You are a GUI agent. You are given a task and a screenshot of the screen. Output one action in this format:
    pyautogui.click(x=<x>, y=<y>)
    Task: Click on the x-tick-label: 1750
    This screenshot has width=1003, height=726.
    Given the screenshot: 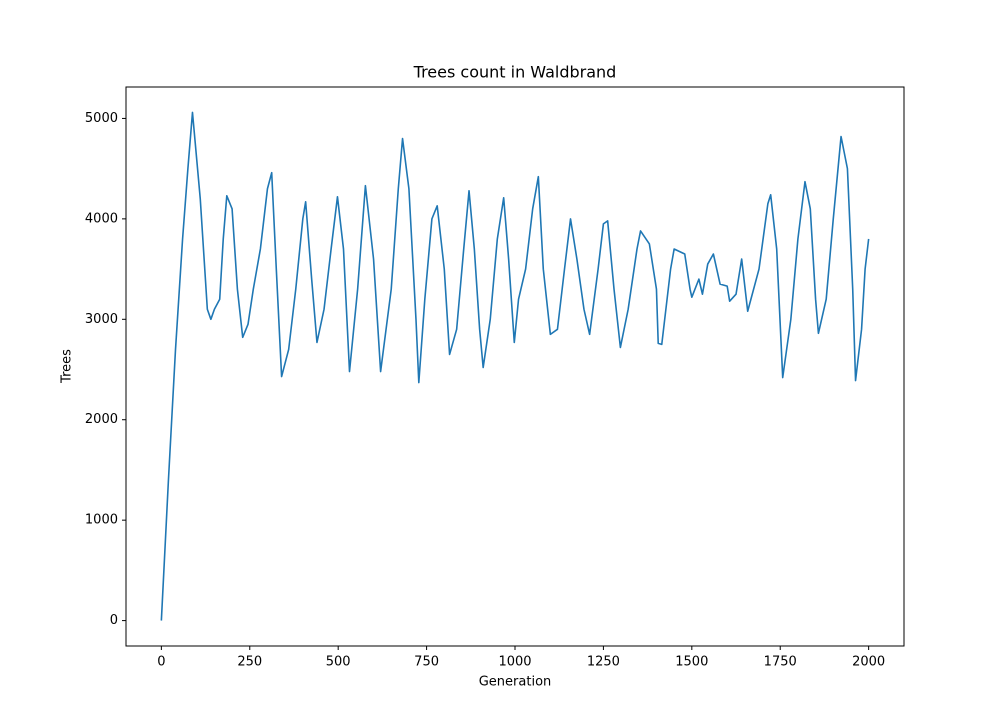 What is the action you would take?
    pyautogui.click(x=780, y=662)
    